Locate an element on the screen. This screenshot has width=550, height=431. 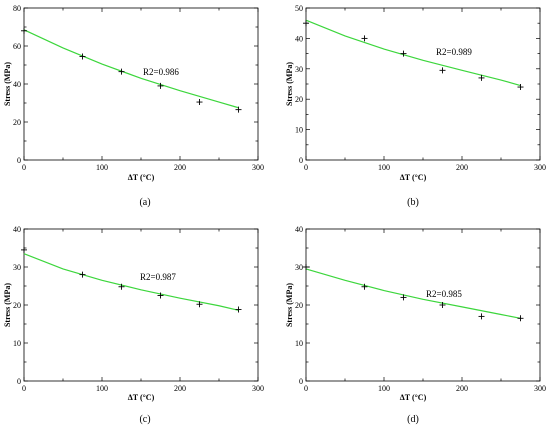
r2-annotation: R2=0.985 is located at coordinates (444, 294).